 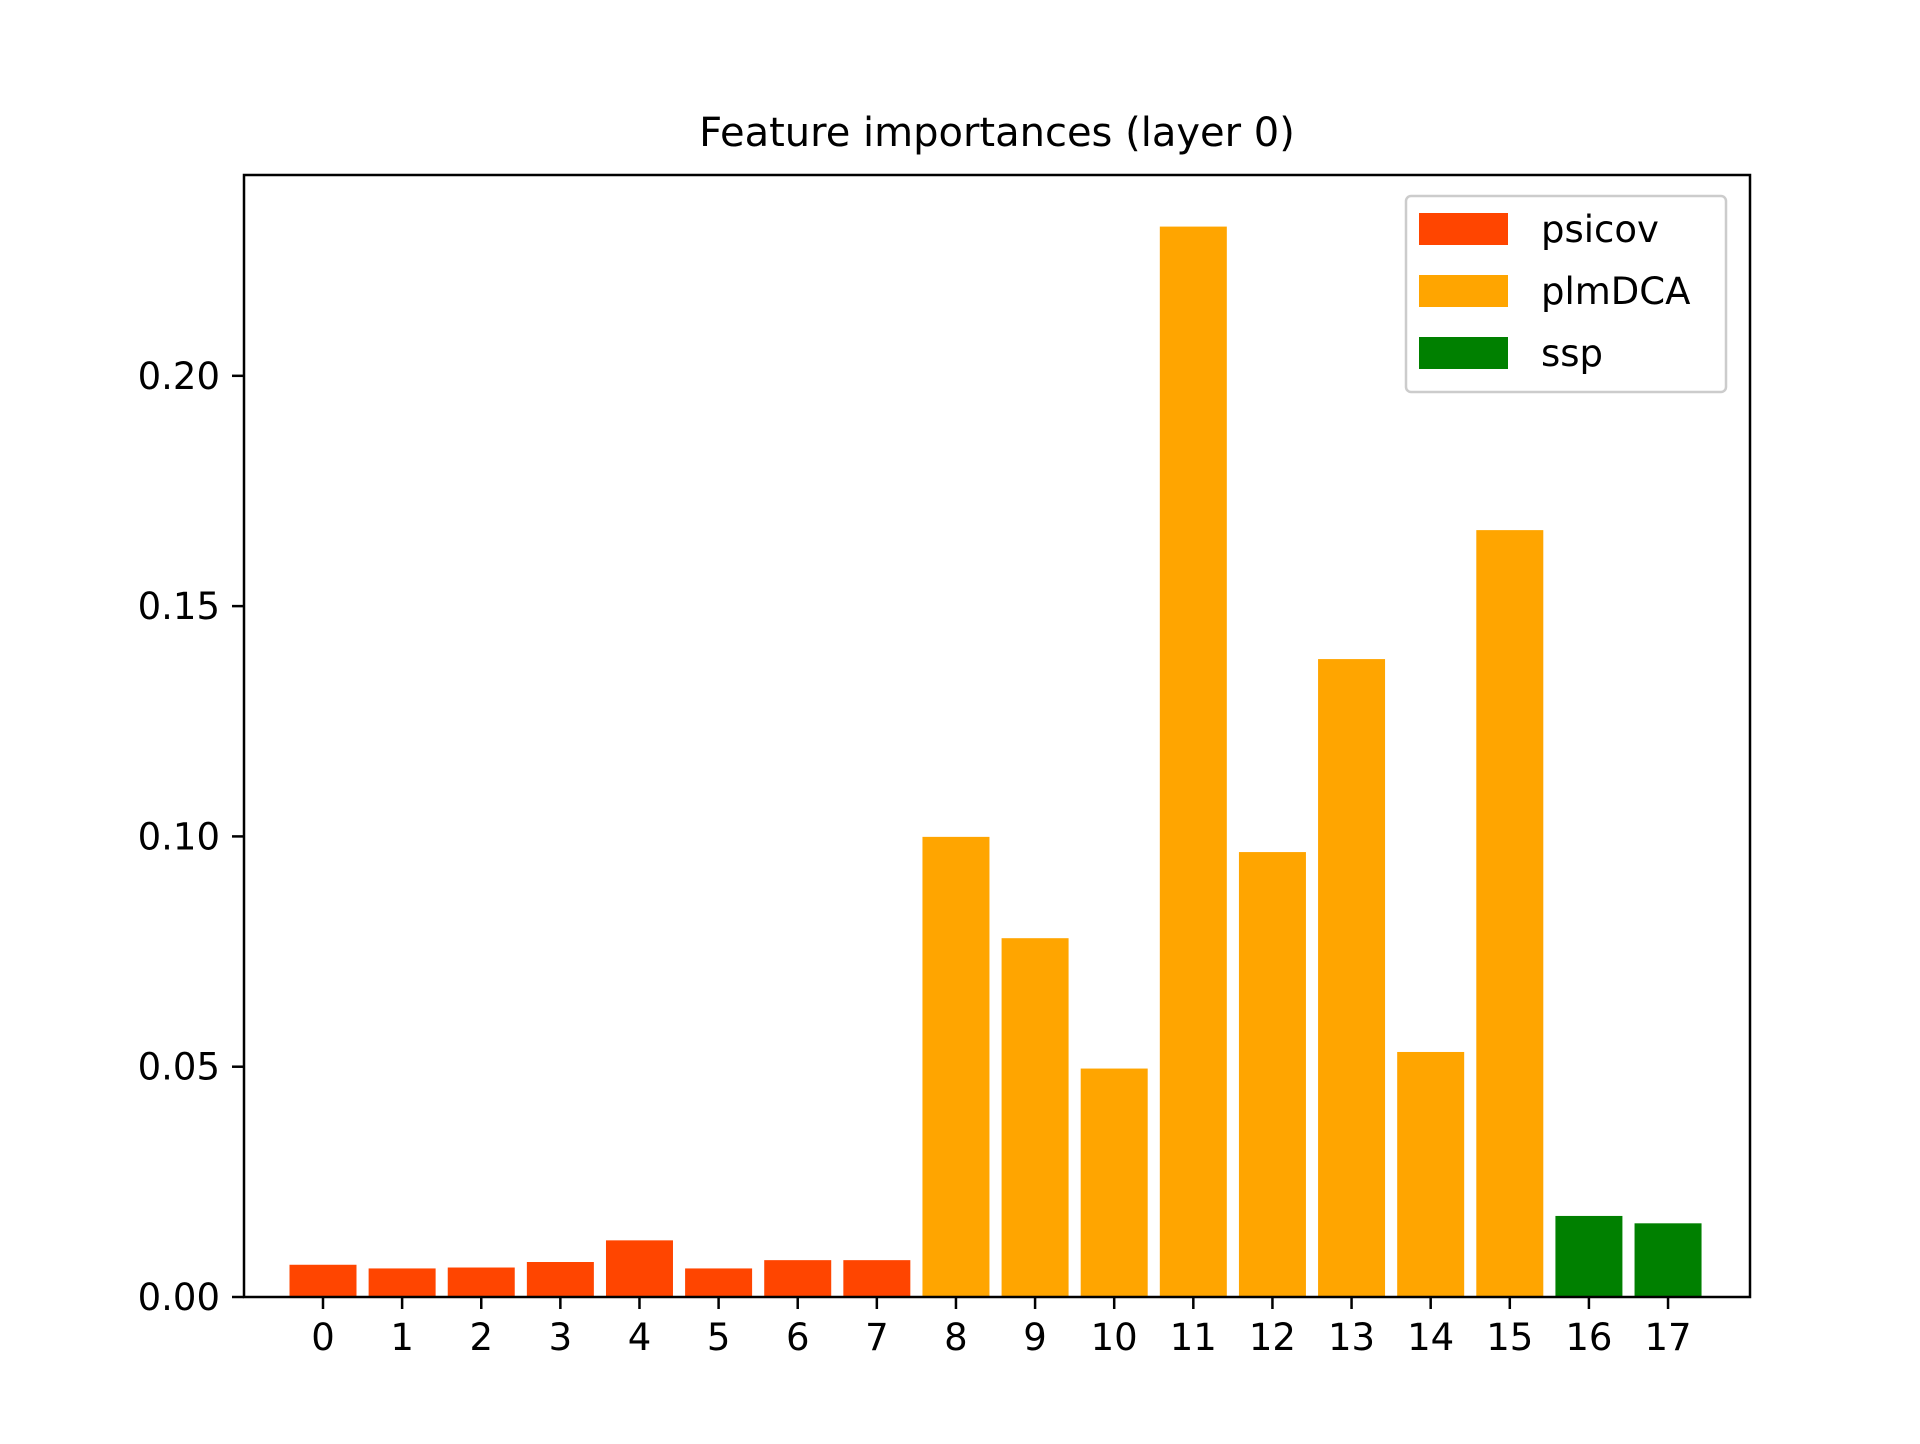 I want to click on x-tick-label: 10, so click(x=1114, y=1337).